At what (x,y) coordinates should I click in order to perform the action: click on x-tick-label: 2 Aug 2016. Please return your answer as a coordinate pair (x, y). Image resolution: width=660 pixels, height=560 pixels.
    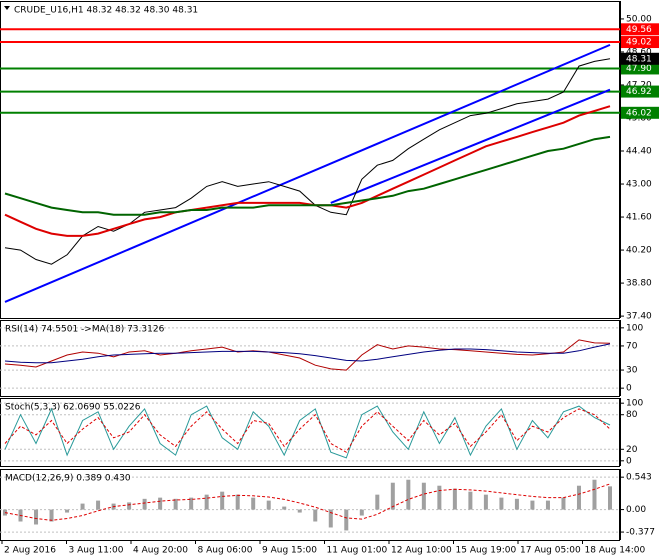
    Looking at the image, I should click on (30, 551).